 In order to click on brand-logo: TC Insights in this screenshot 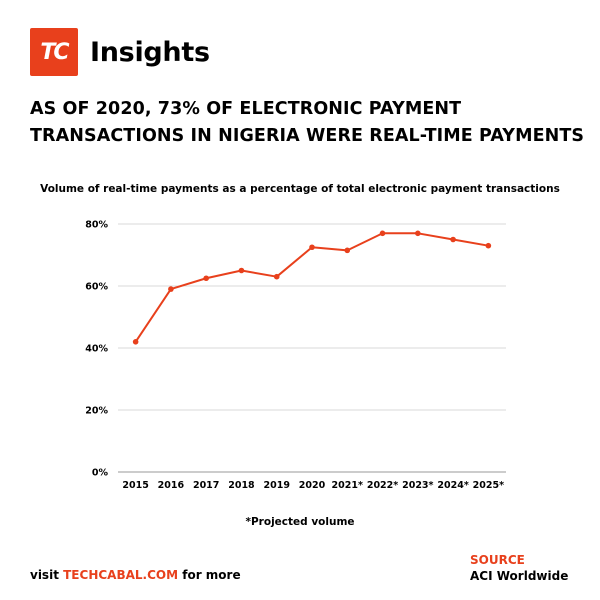, I will do `click(120, 52)`.